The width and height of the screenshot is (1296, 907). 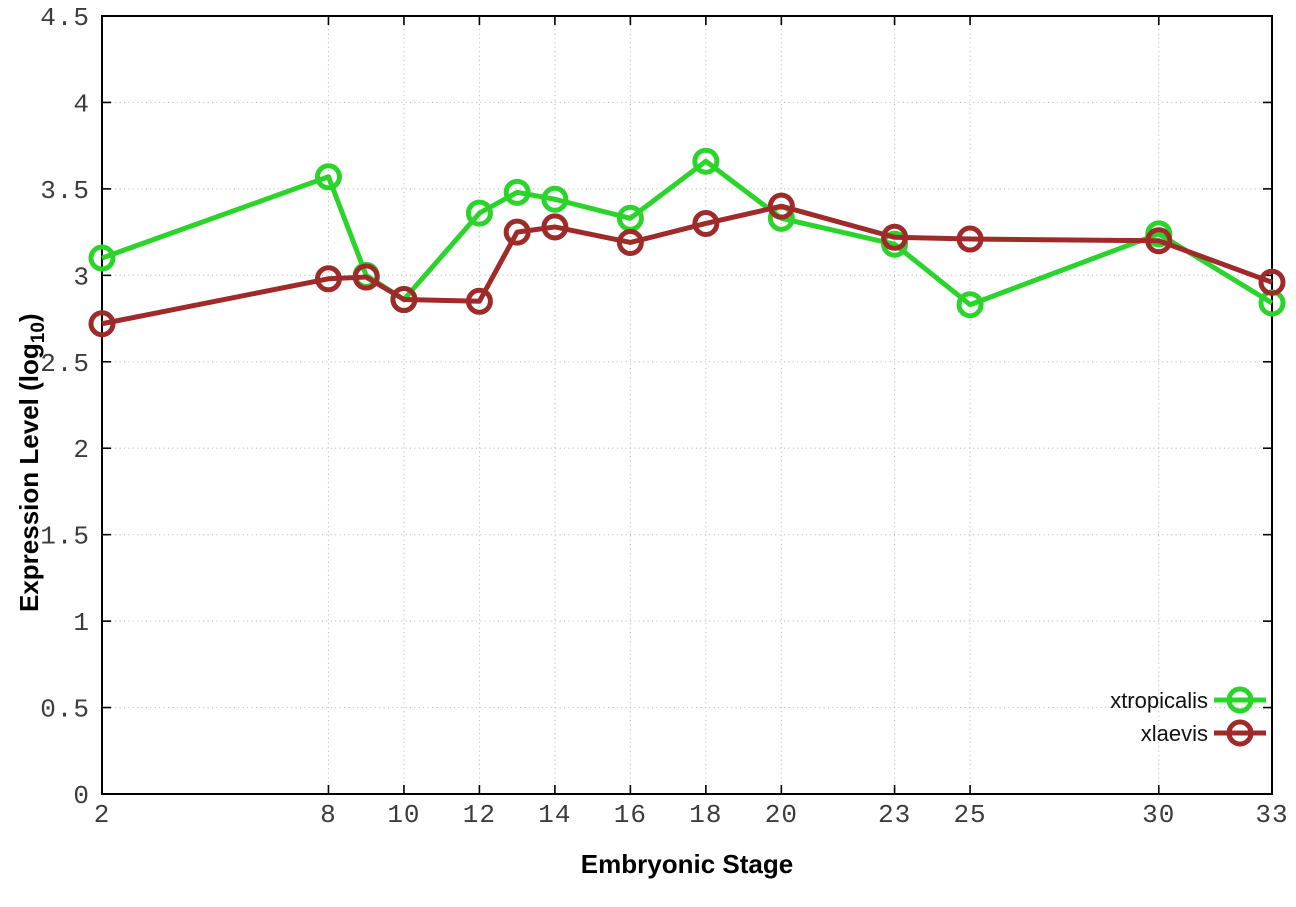 What do you see at coordinates (630, 815) in the screenshot?
I see `x-tick-label: 16` at bounding box center [630, 815].